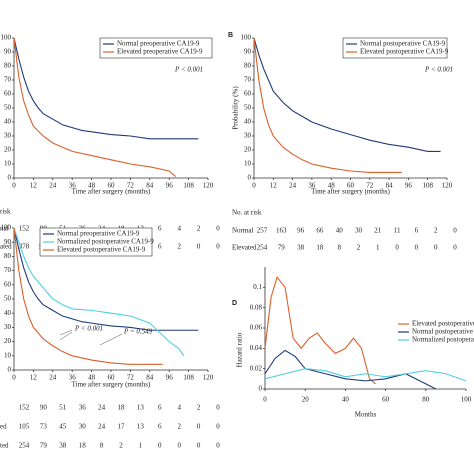  Describe the element at coordinates (73, 378) in the screenshot. I see `x-tick-label: 36` at that location.